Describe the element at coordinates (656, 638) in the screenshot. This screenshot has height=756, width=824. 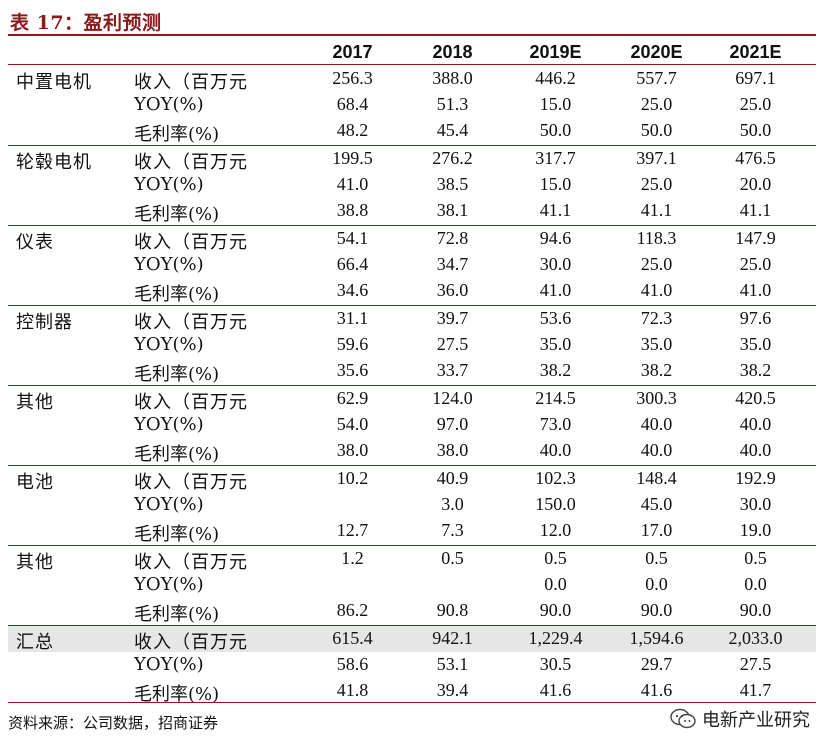
I see `table-cell: 1,594.6` at that location.